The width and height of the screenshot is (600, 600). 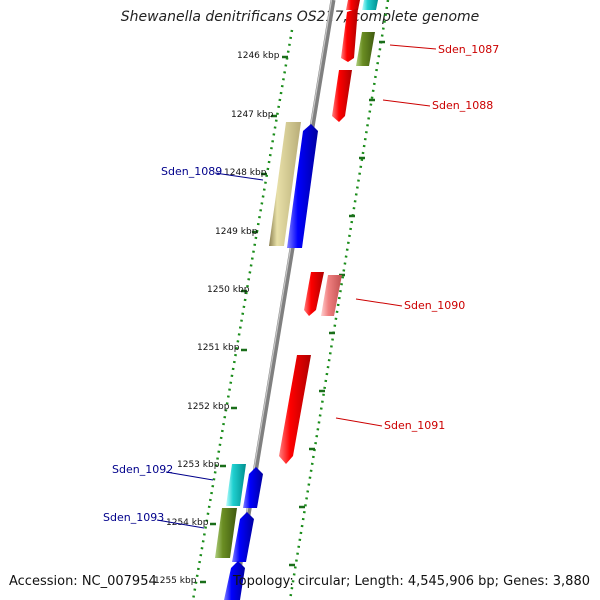 I want to click on right-ticks, so click(x=337, y=303).